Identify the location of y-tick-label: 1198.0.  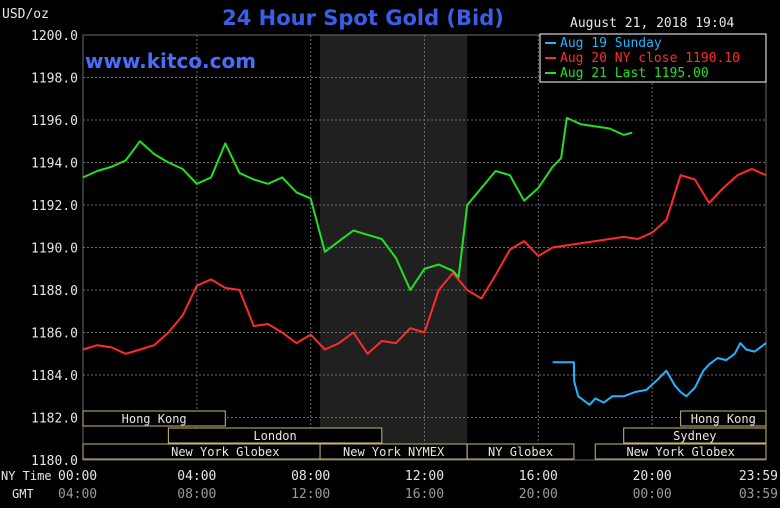
(54, 79).